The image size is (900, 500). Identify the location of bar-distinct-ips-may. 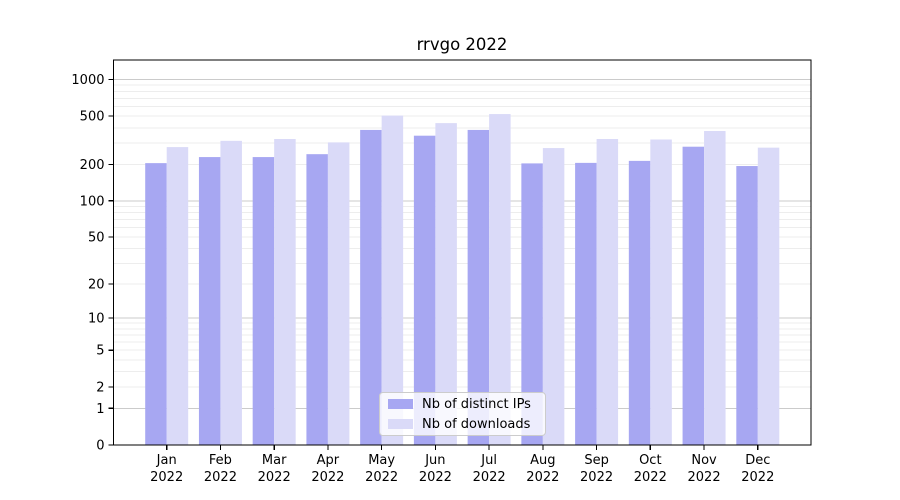
(371, 287).